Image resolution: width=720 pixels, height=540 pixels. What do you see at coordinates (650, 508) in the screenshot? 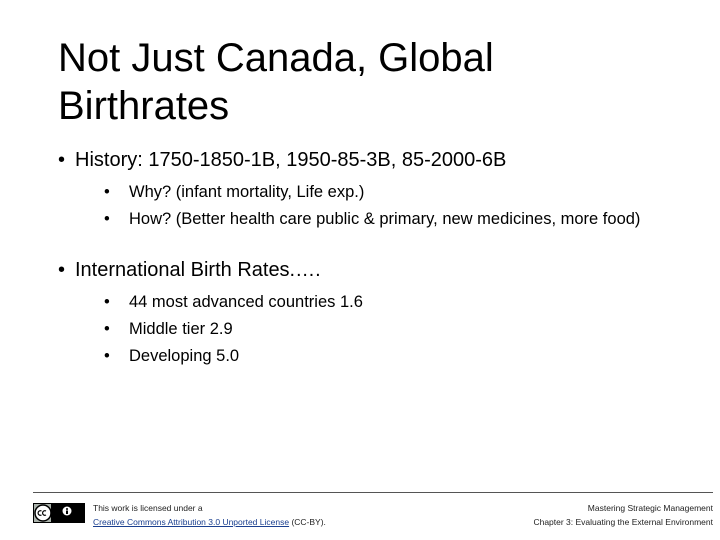
I see `course-name: Mastering Strategic Management` at bounding box center [650, 508].